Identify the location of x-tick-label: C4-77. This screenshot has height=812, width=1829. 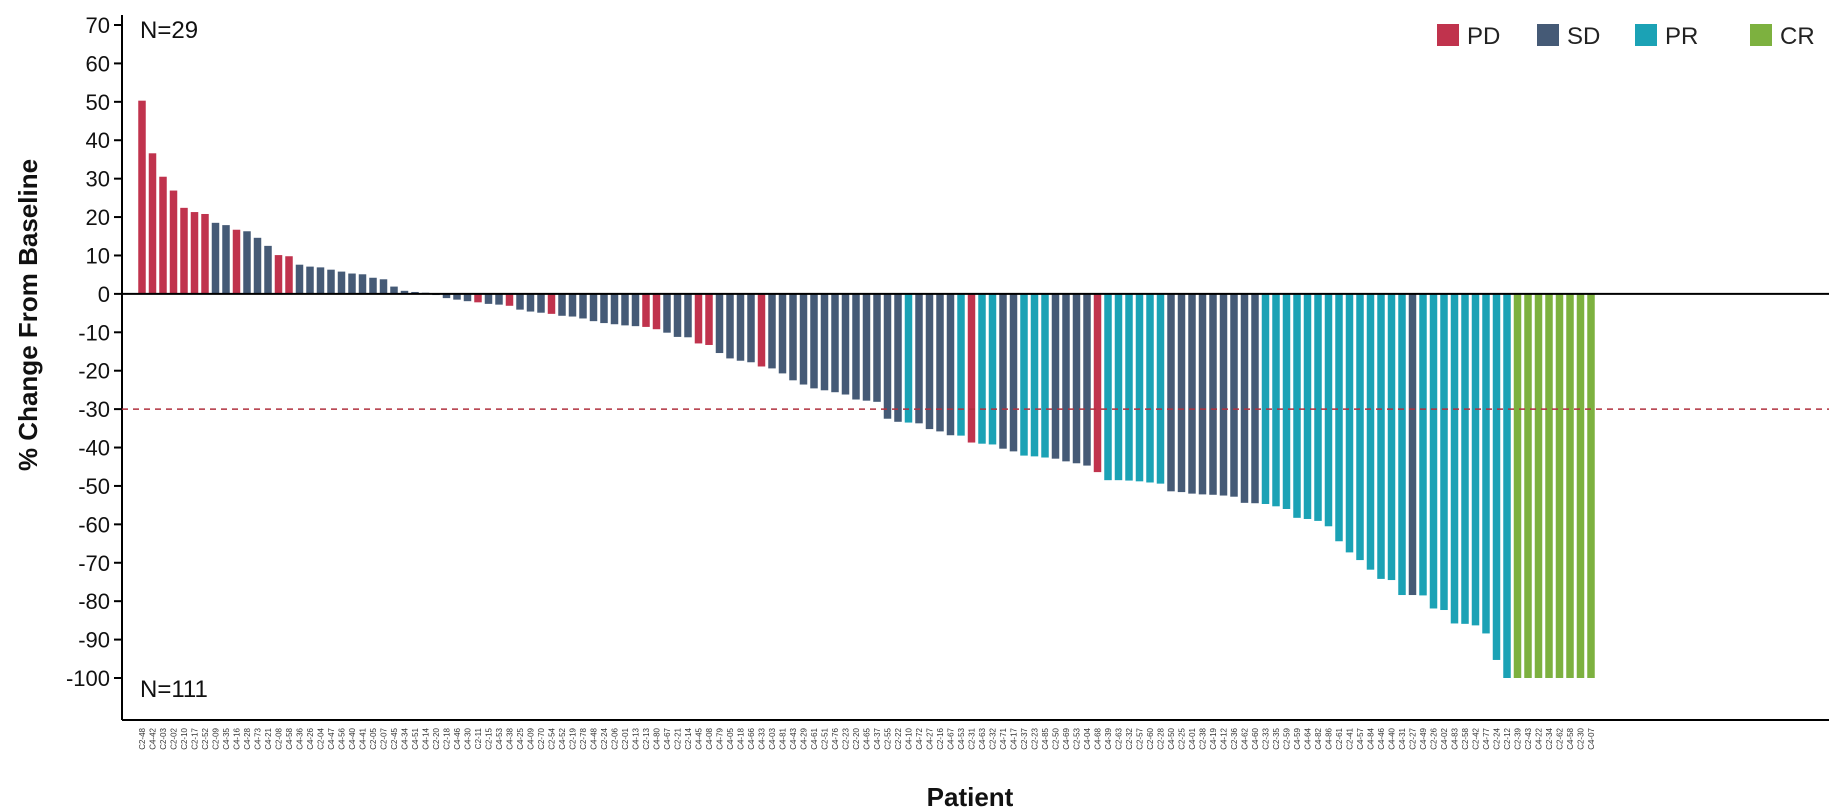
(1486, 738).